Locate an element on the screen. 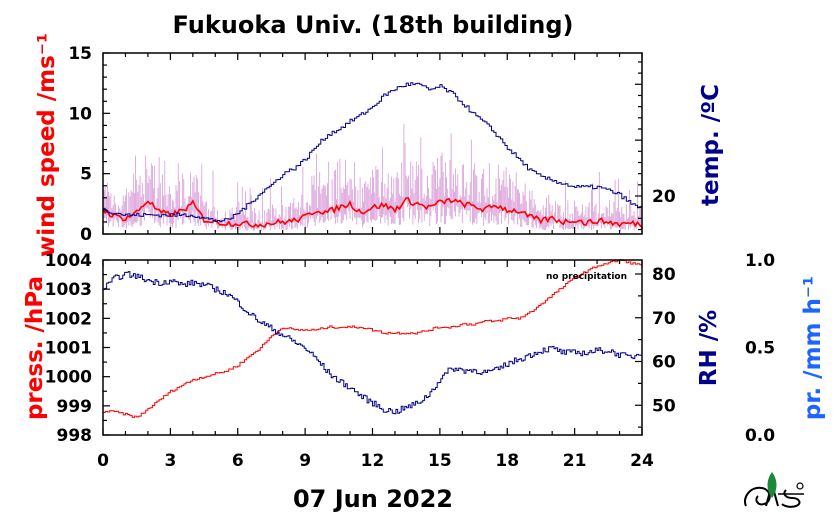  humidity-axis-label: RH /% is located at coordinates (709, 348).